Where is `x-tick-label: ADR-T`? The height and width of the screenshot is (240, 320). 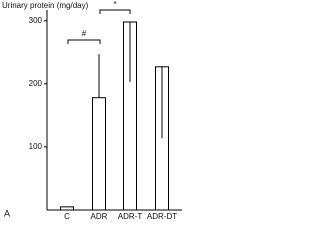
x-tick-label: ADR-T is located at coordinates (130, 216).